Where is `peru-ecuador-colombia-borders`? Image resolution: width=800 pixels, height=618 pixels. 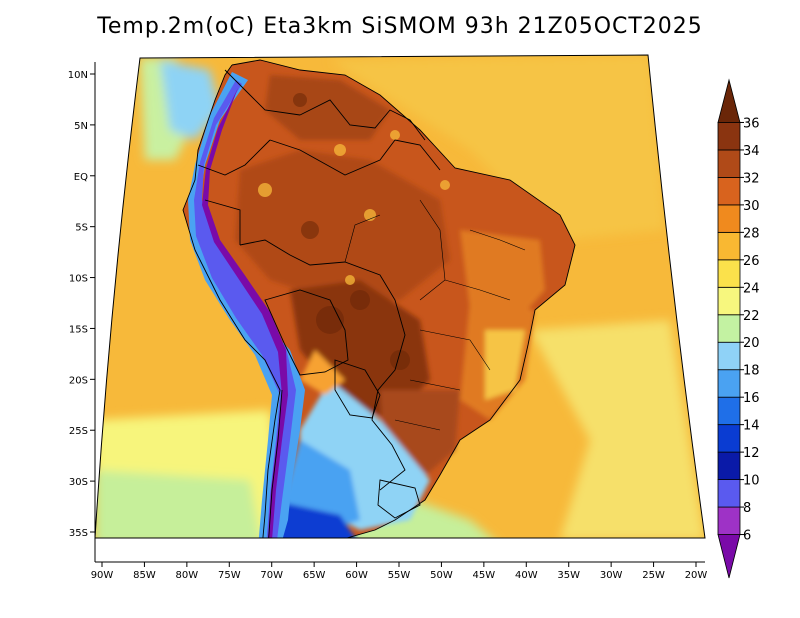 peru-ecuador-colombia-borders is located at coordinates (249, 157).